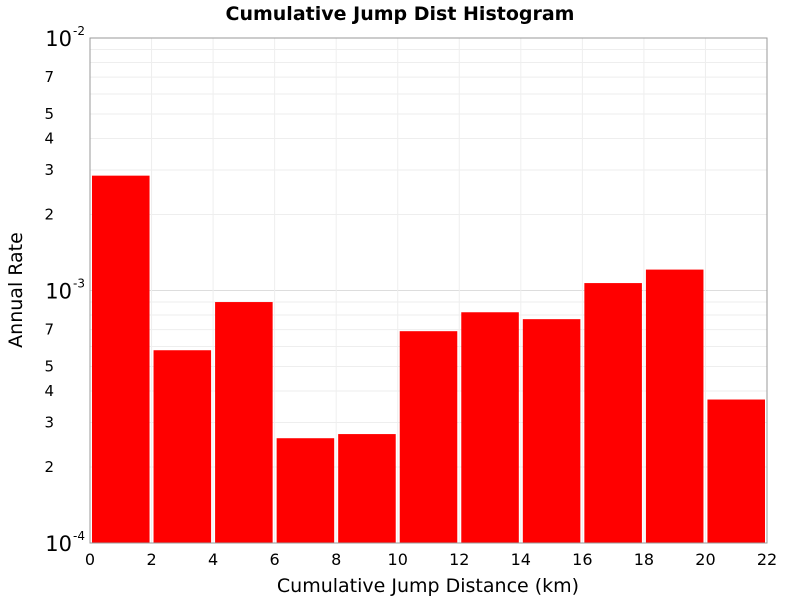  I want to click on x-tick-5: 10, so click(398, 559).